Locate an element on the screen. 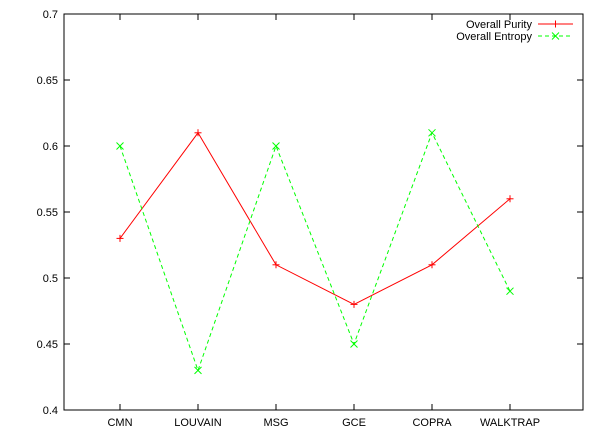 Image resolution: width=589 pixels, height=428 pixels. x-tick-label: CMN is located at coordinates (119, 422).